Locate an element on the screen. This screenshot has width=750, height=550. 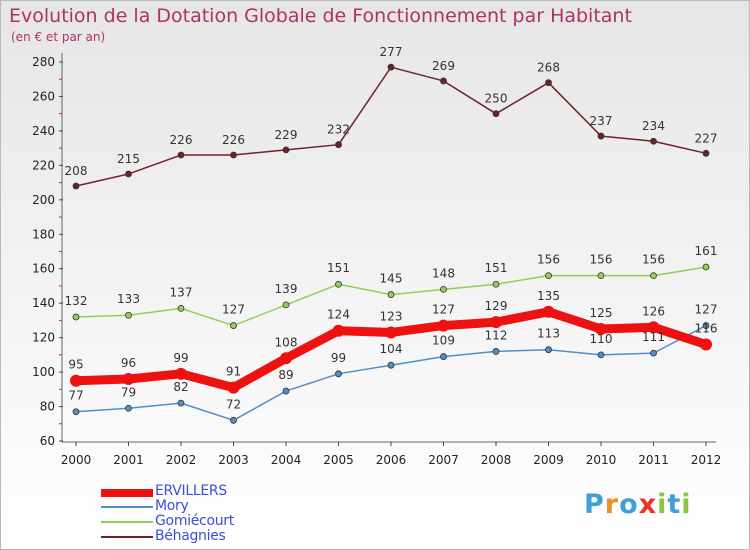
data-label: 269 is located at coordinates (443, 66).